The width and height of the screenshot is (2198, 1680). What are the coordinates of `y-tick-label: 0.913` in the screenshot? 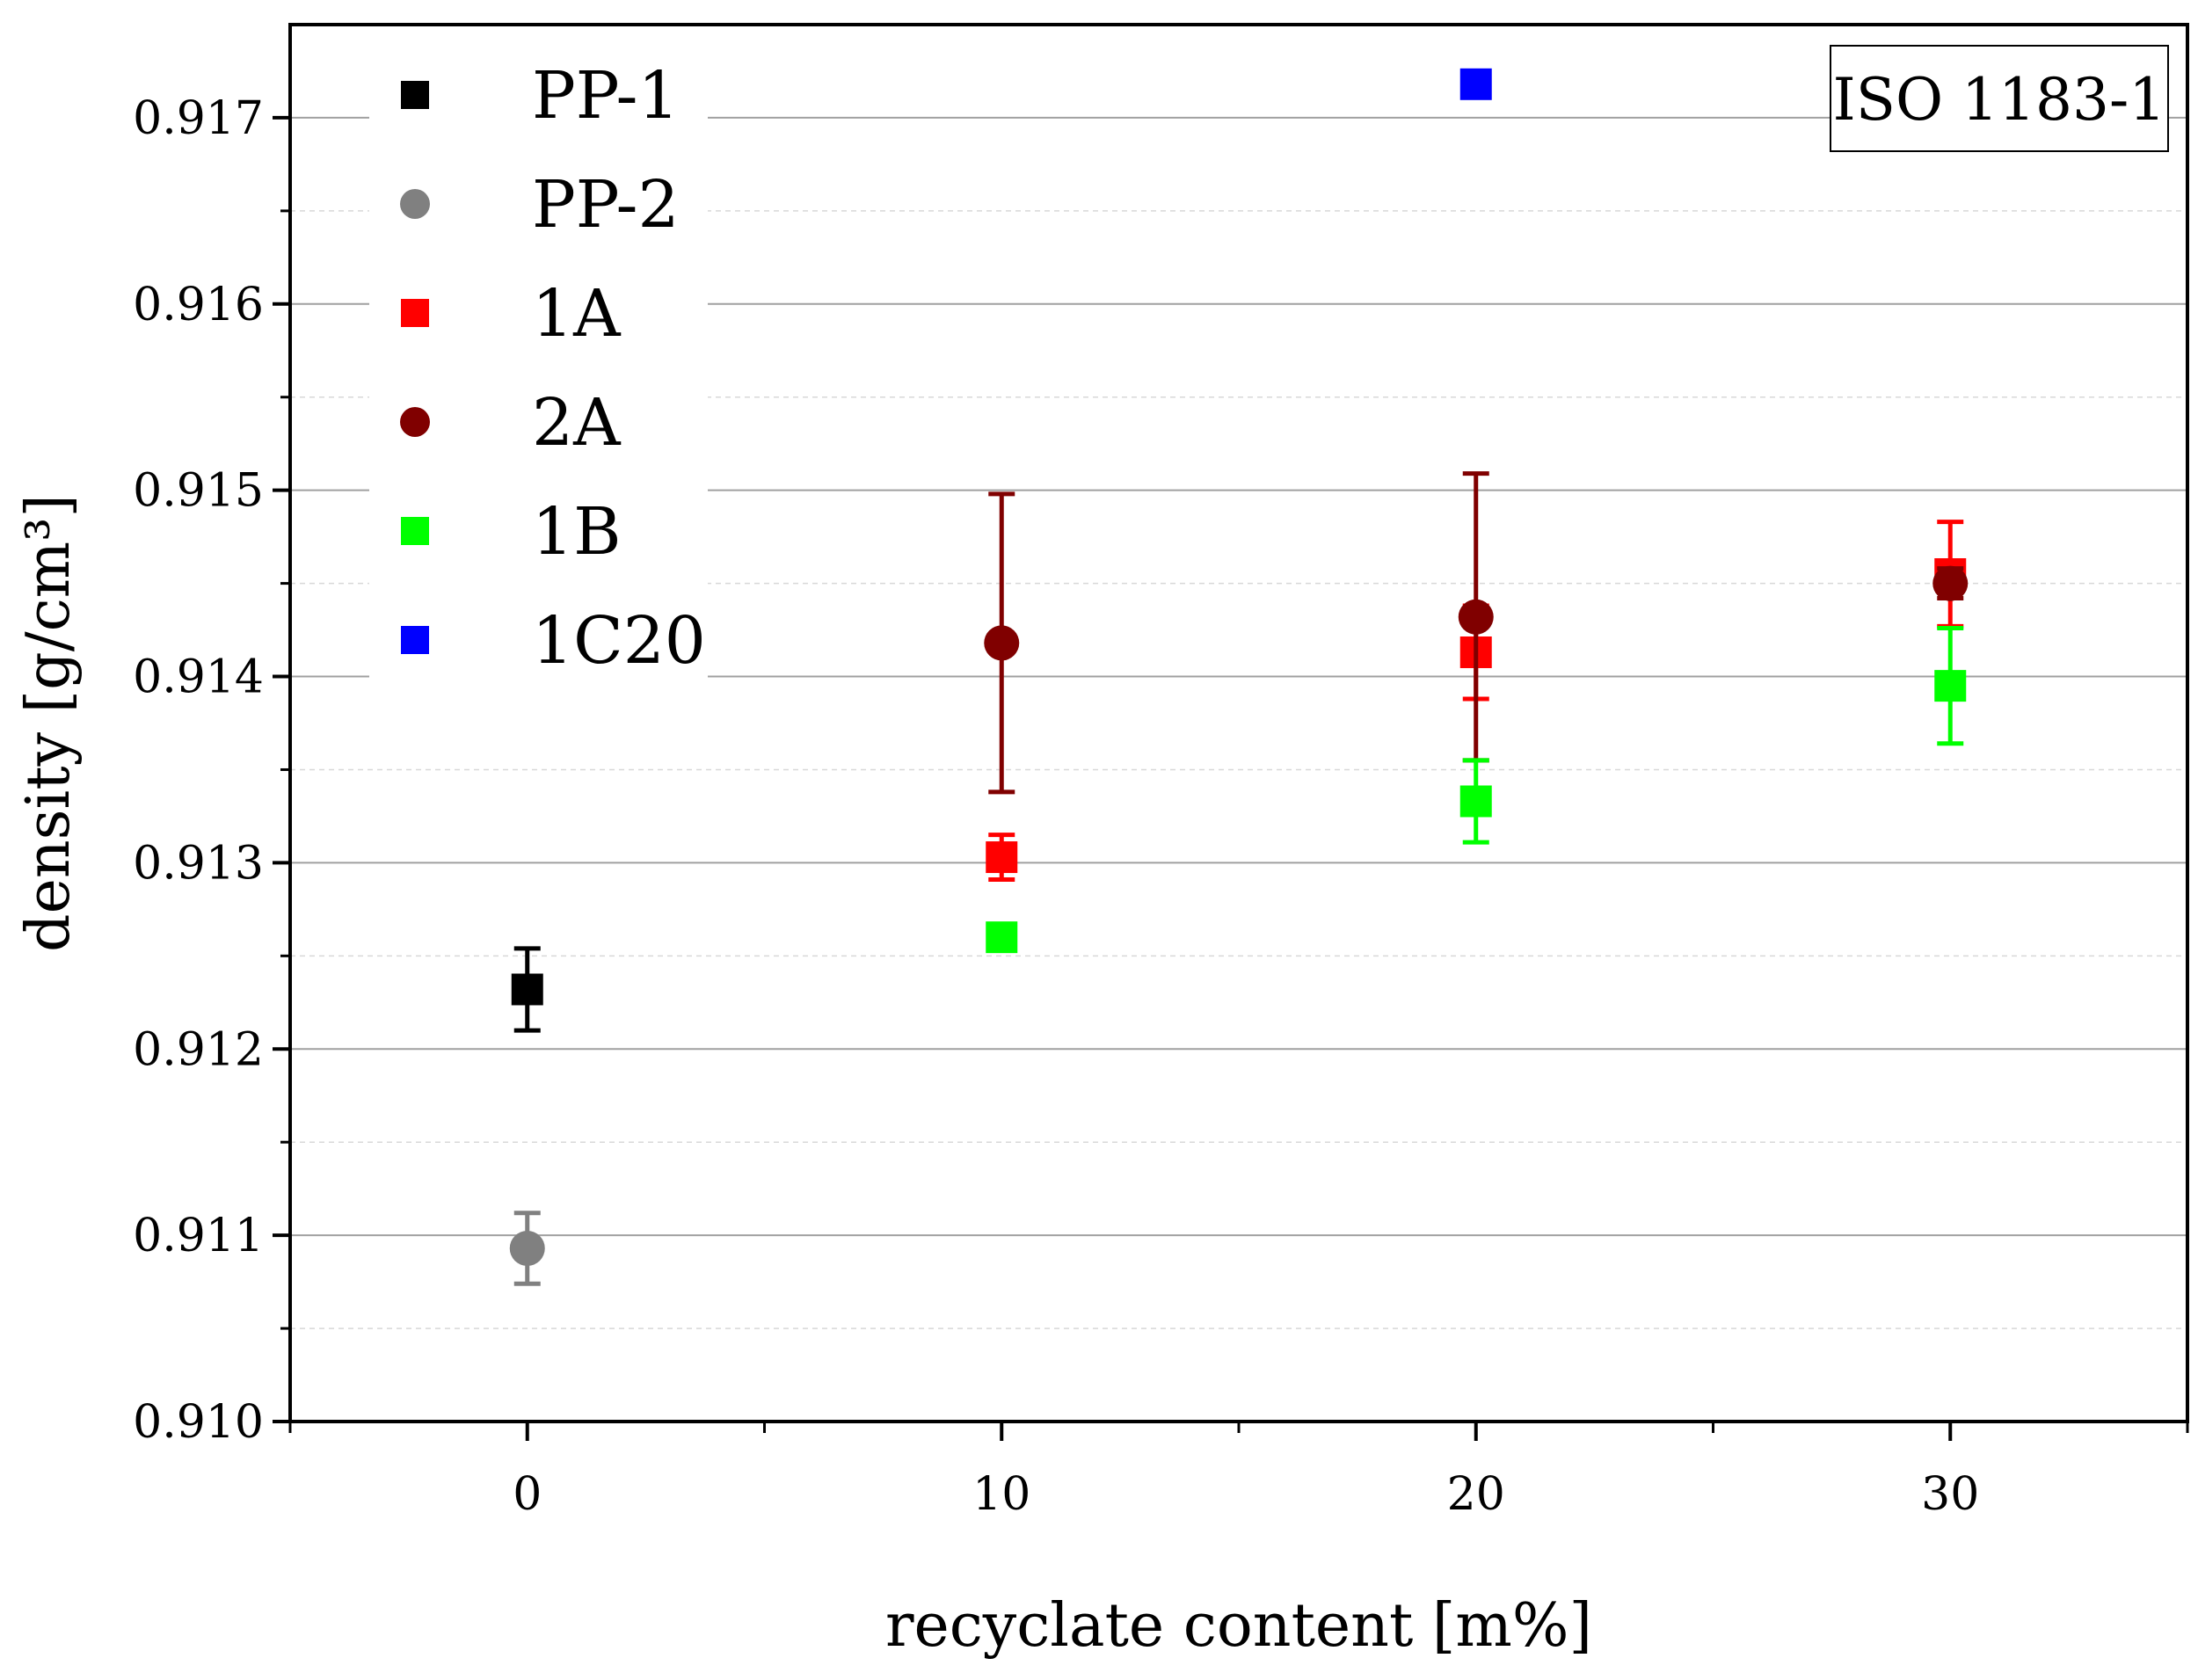 It's located at (198, 863).